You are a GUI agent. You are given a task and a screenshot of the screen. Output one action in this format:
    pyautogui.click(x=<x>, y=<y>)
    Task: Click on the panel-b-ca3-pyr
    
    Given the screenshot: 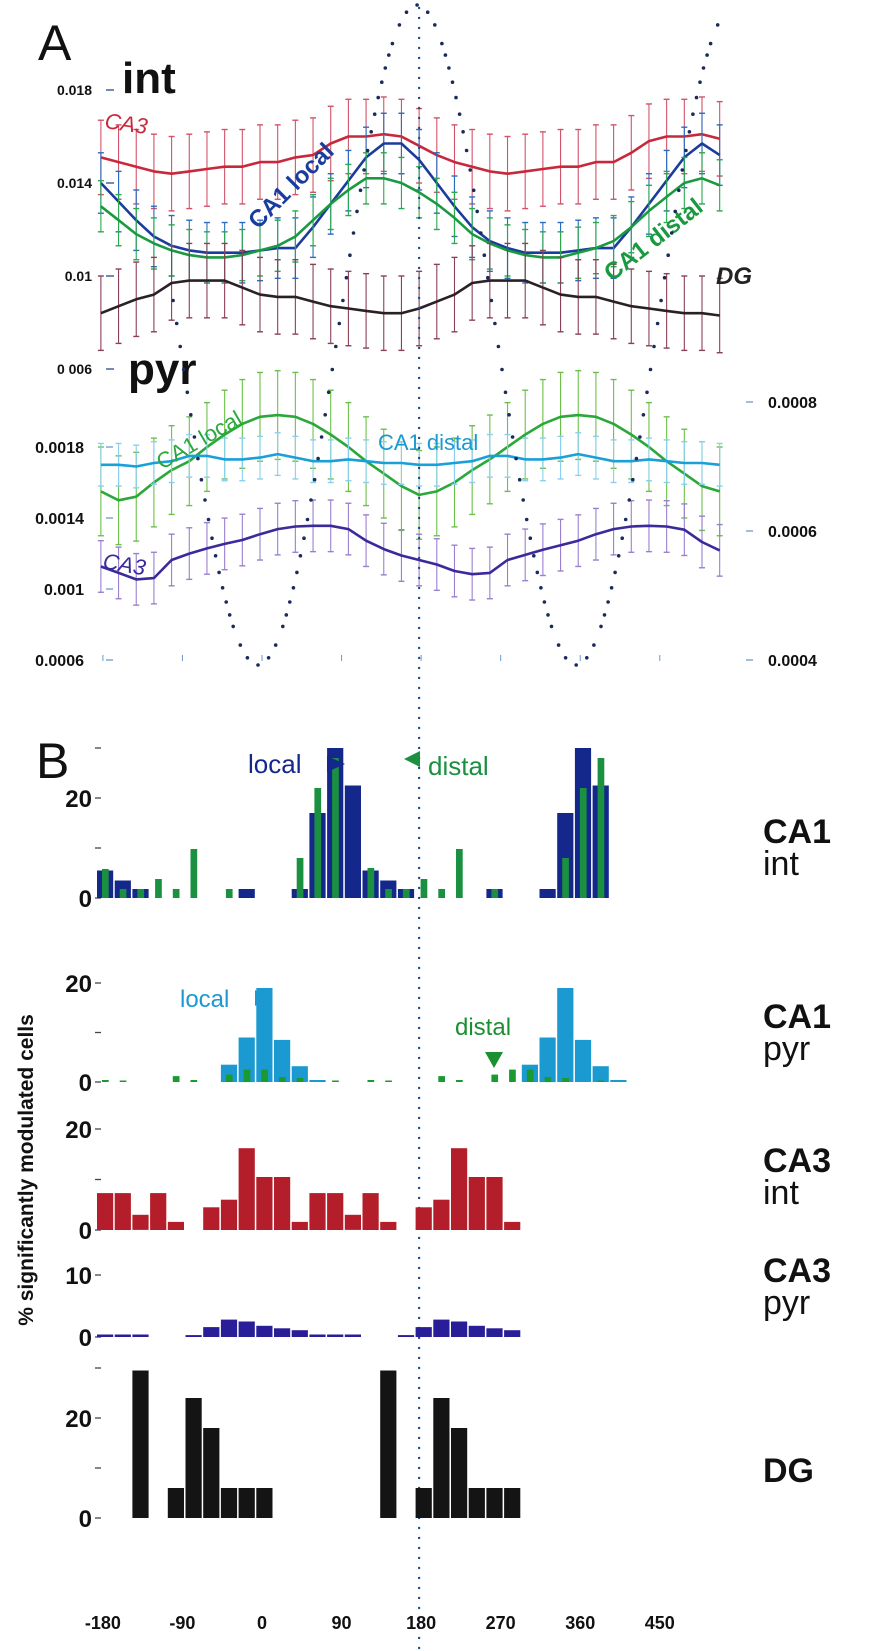 What is the action you would take?
    pyautogui.click(x=308, y=1306)
    